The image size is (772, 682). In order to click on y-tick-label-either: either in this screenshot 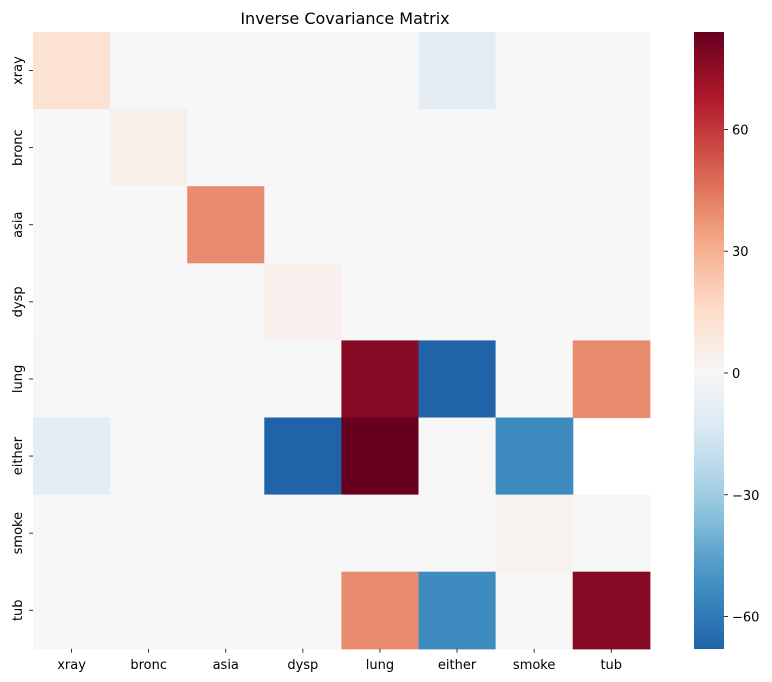, I will do `click(18, 455)`.